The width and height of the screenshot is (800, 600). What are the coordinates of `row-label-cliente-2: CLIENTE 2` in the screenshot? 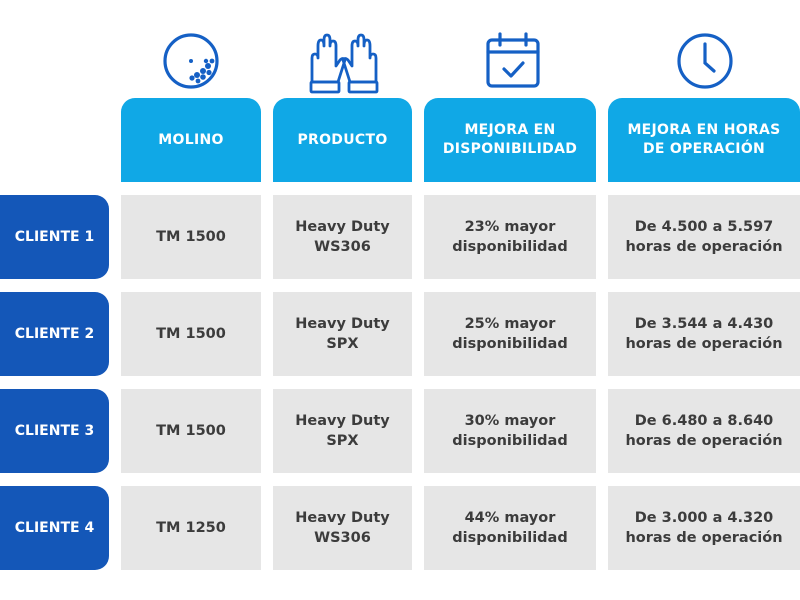 It's located at (54, 334).